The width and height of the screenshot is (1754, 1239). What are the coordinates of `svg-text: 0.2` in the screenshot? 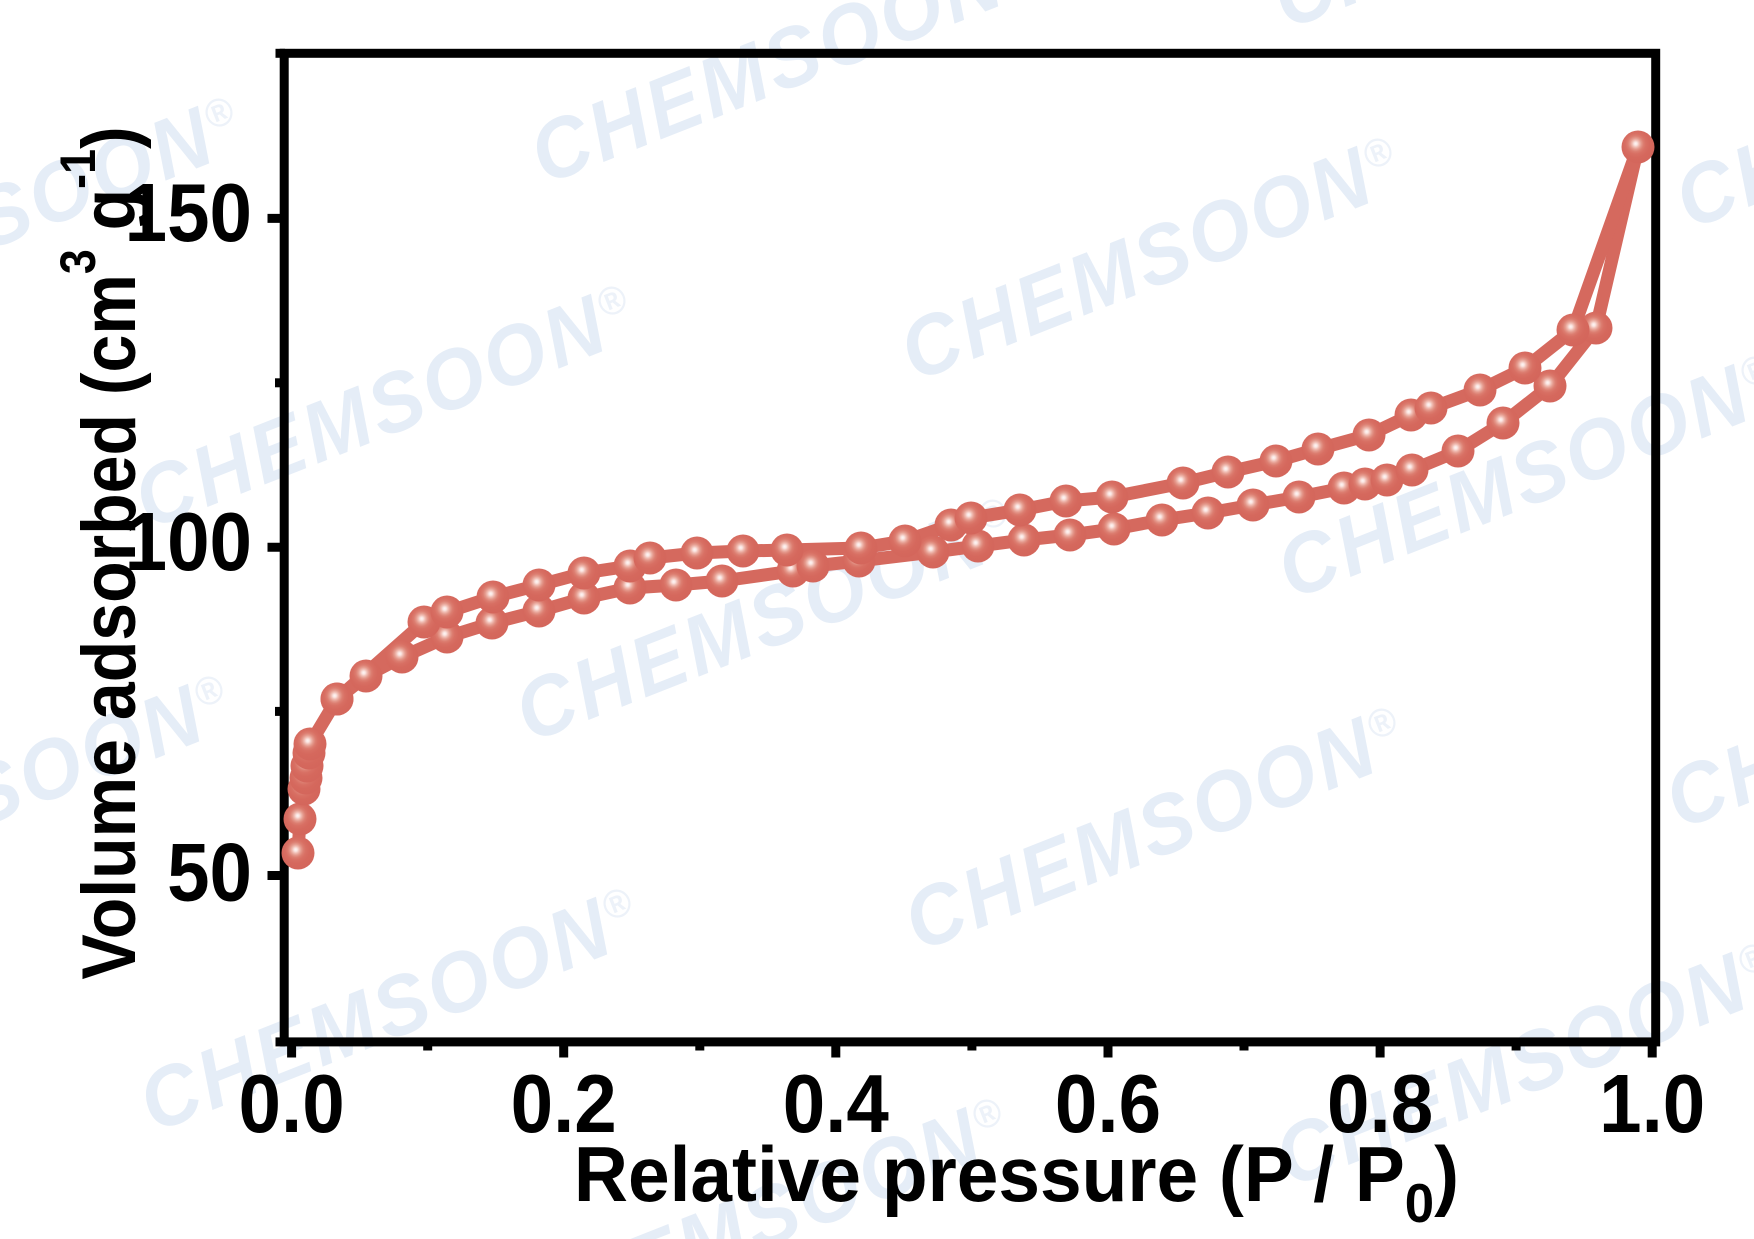 It's located at (564, 1103).